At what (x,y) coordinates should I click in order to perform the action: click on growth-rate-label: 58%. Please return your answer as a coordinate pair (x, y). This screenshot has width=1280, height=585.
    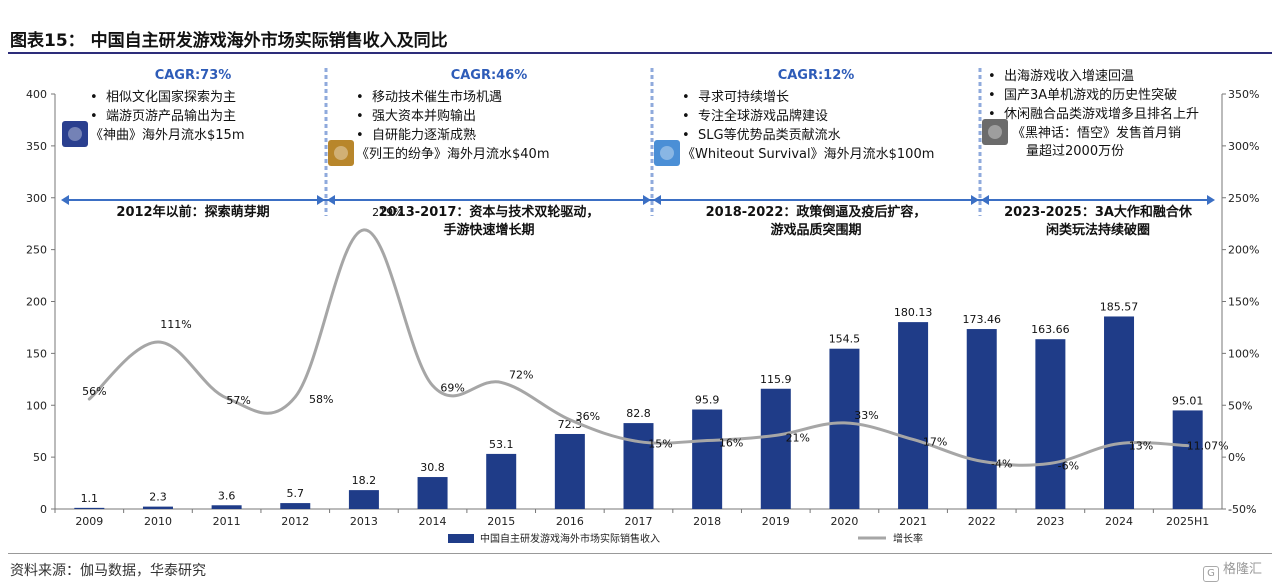
    Looking at the image, I should click on (321, 399).